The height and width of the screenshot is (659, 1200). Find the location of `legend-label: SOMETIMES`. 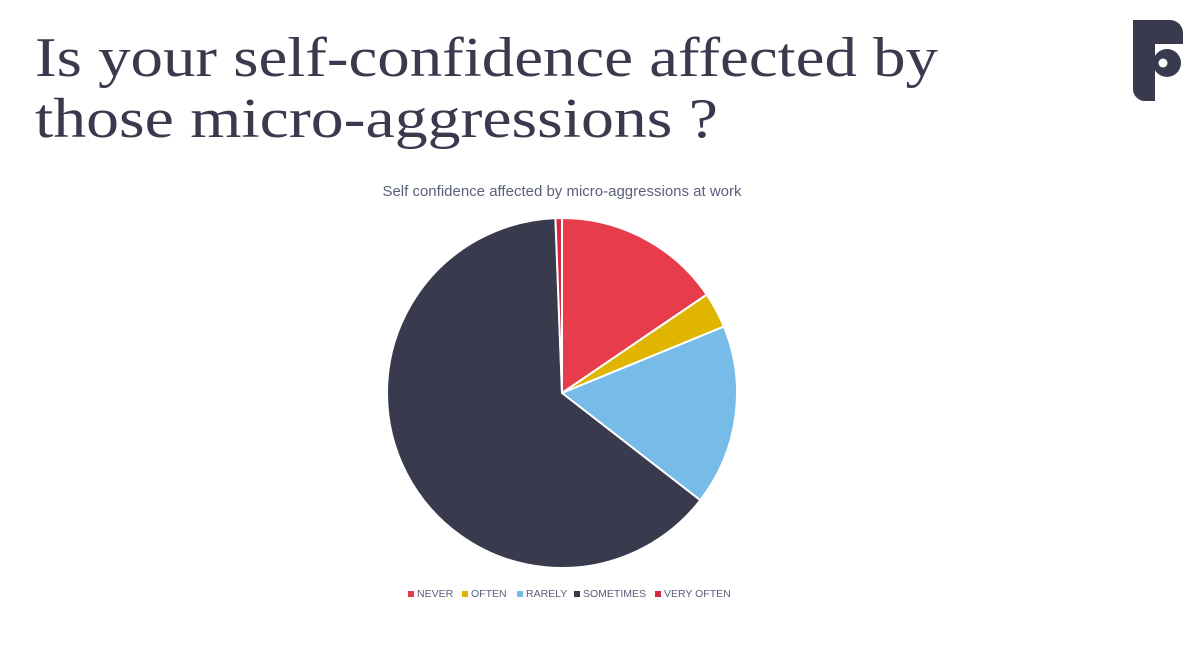

legend-label: SOMETIMES is located at coordinates (614, 594).